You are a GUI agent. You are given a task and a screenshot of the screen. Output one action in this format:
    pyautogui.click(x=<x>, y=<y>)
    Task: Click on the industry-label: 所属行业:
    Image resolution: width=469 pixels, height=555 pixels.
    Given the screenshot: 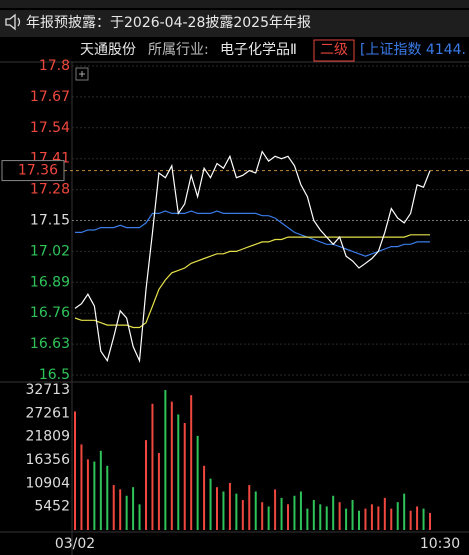 What is the action you would take?
    pyautogui.click(x=178, y=50)
    